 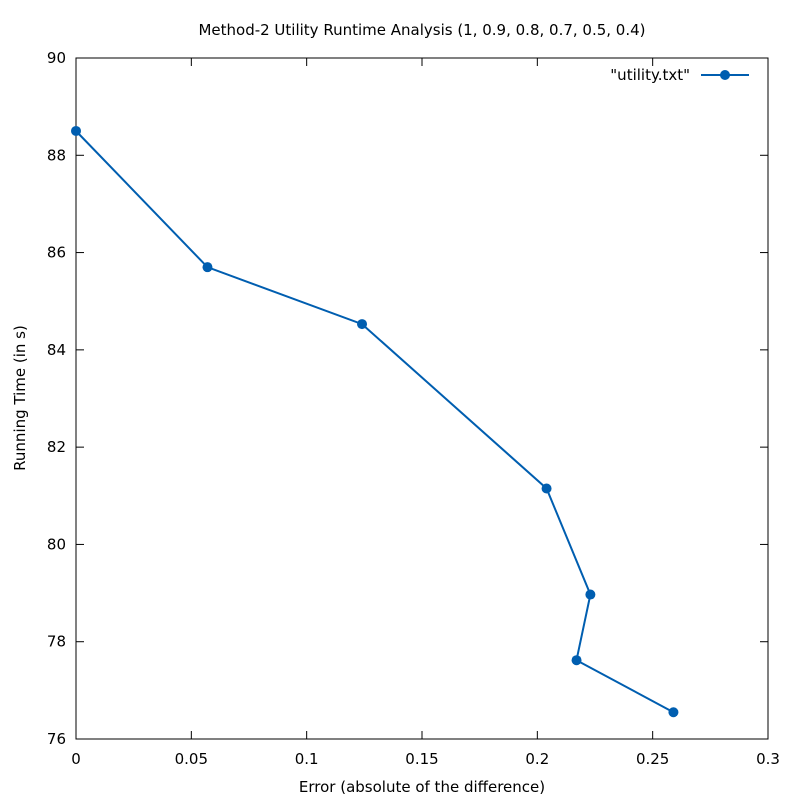 What do you see at coordinates (56, 739) in the screenshot?
I see `y-tick-label: 76` at bounding box center [56, 739].